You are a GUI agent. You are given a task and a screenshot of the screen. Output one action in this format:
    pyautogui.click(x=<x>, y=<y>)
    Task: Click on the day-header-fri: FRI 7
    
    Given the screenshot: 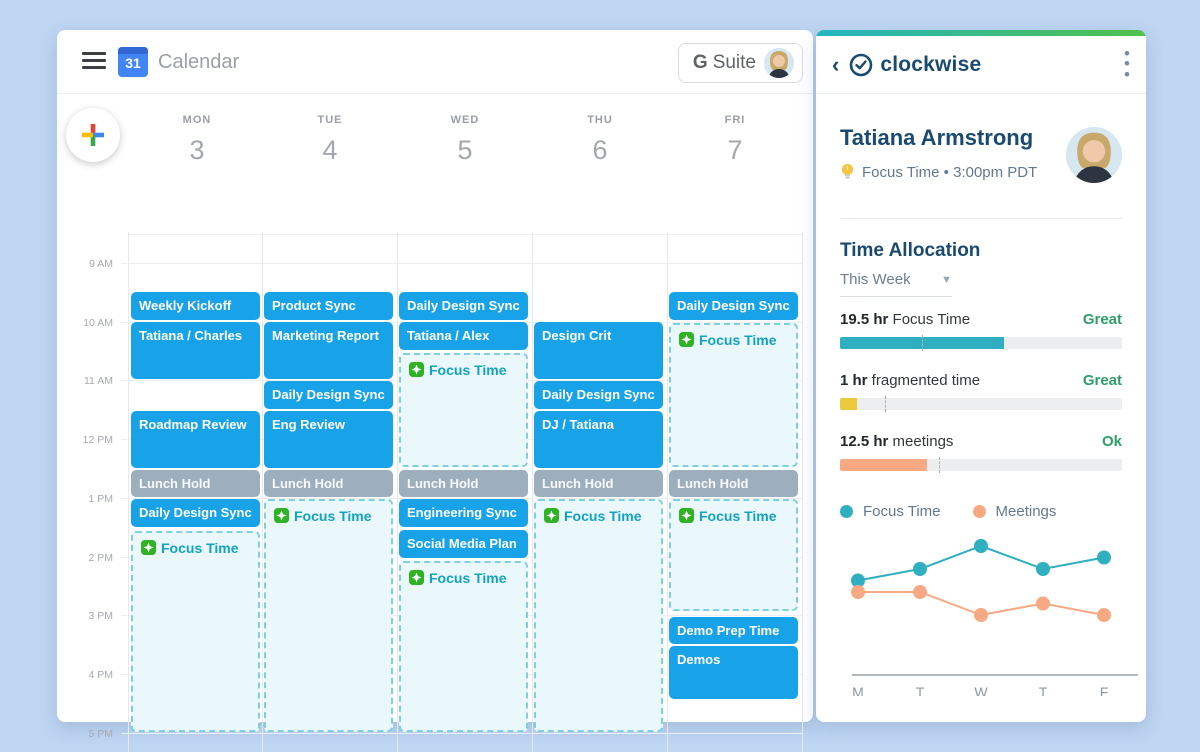 What is the action you would take?
    pyautogui.click(x=735, y=139)
    